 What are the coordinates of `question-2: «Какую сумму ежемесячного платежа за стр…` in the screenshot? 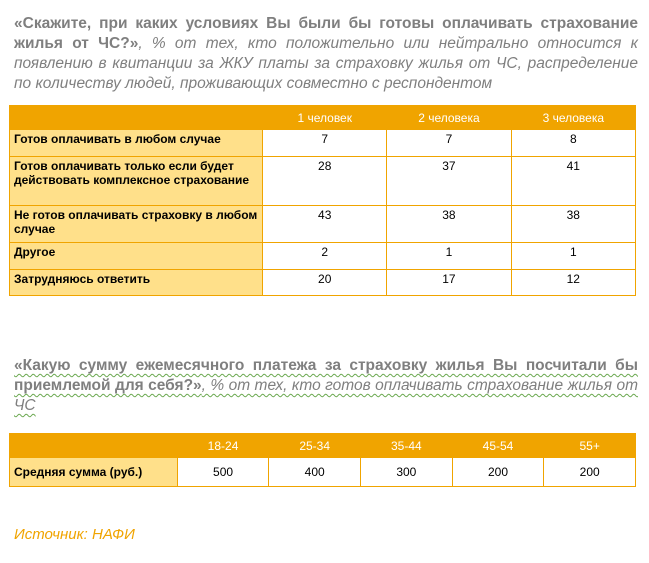 It's located at (326, 386).